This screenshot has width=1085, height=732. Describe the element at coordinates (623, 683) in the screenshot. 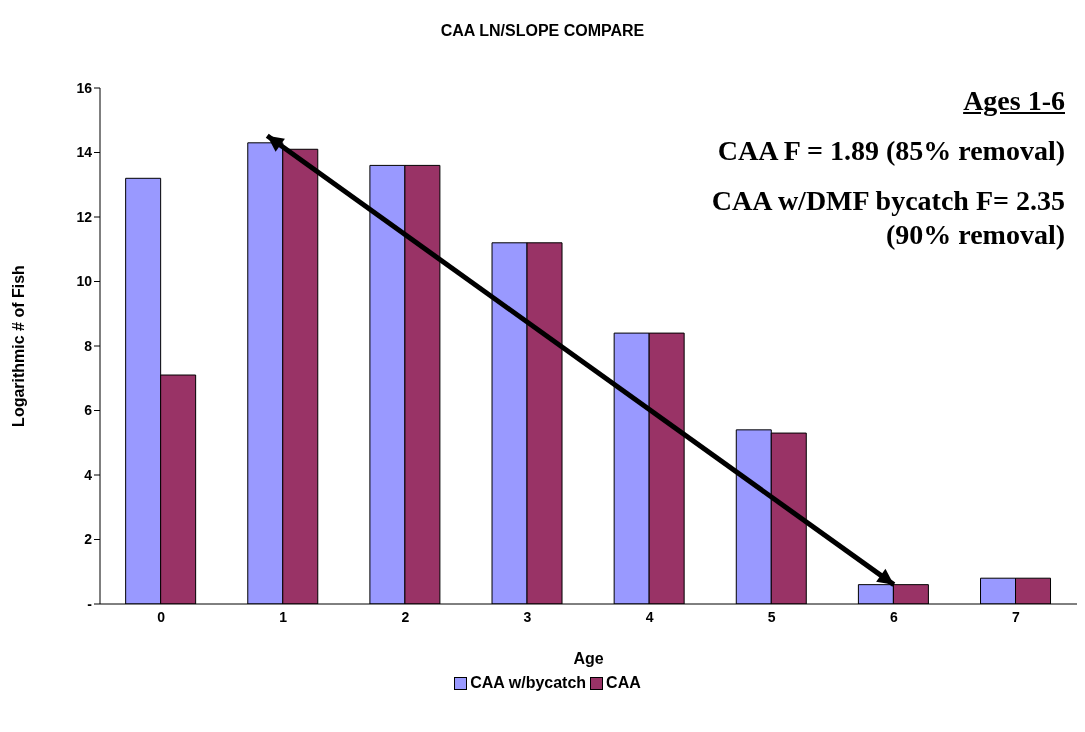

I see `legend-label: CAA` at that location.